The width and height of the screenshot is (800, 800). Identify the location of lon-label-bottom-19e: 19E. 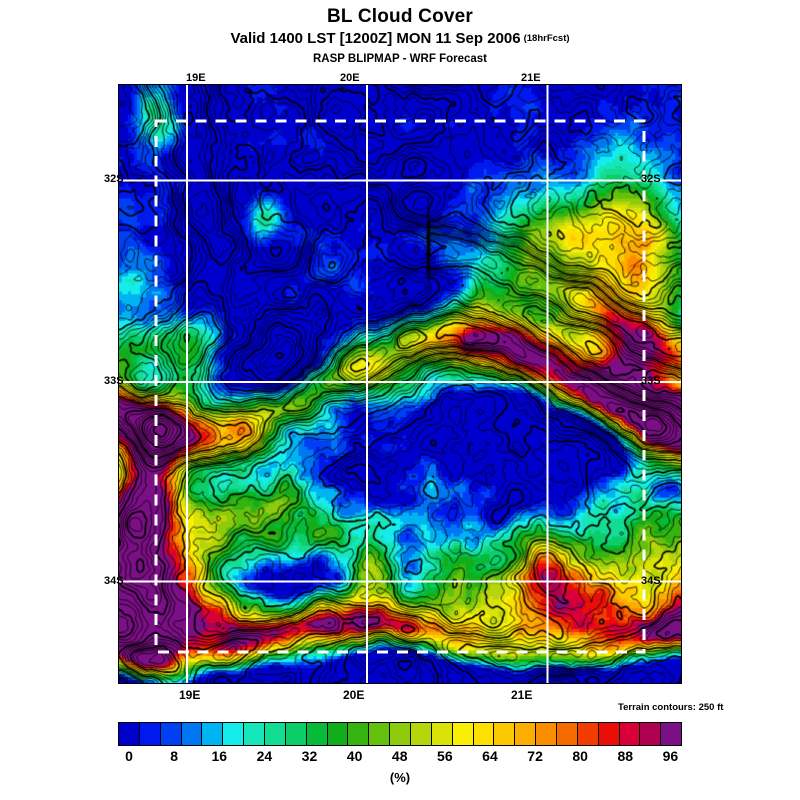
(190, 695).